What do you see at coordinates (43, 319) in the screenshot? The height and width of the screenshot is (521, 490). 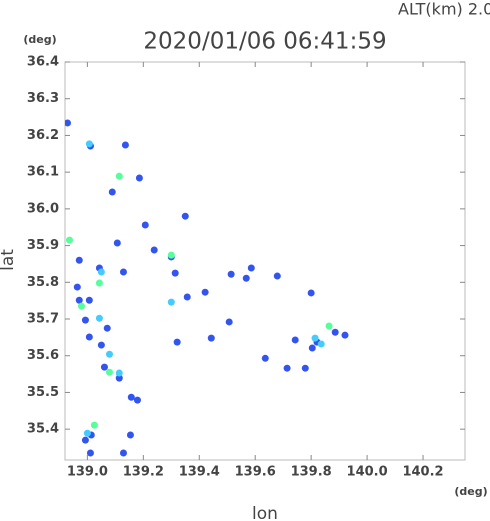 I see `y-tick-label: 35.7` at bounding box center [43, 319].